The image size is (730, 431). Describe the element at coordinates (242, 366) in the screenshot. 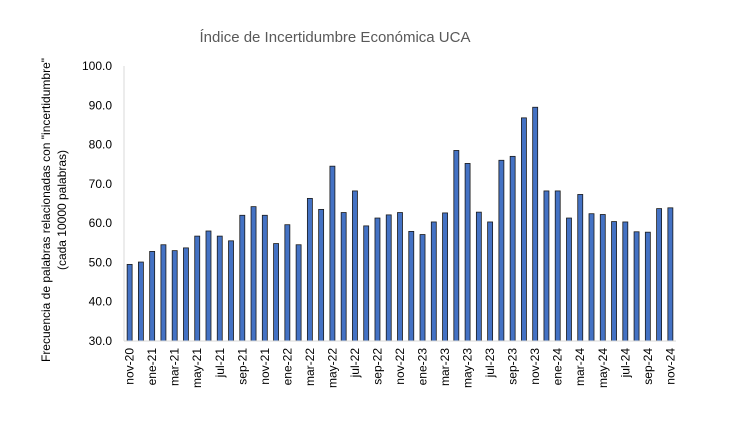

I see `x-tick-label: sep-21` at that location.